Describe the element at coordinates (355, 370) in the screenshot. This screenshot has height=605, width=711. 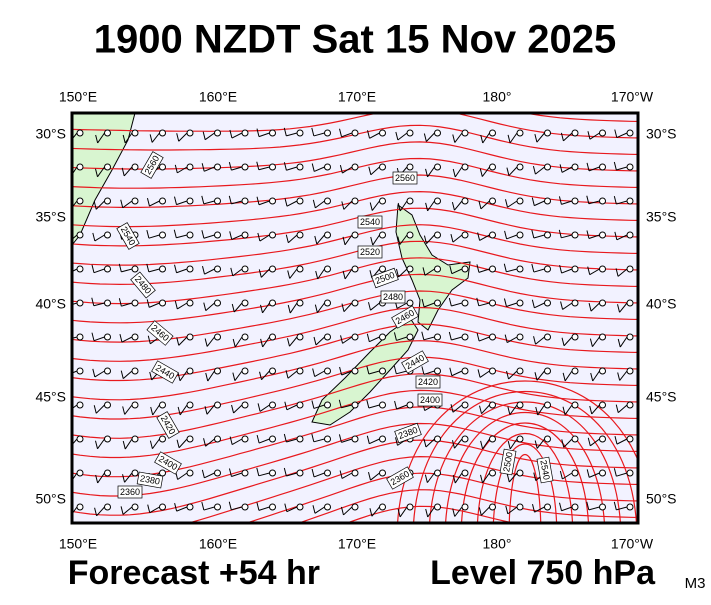
I see `contour` at that location.